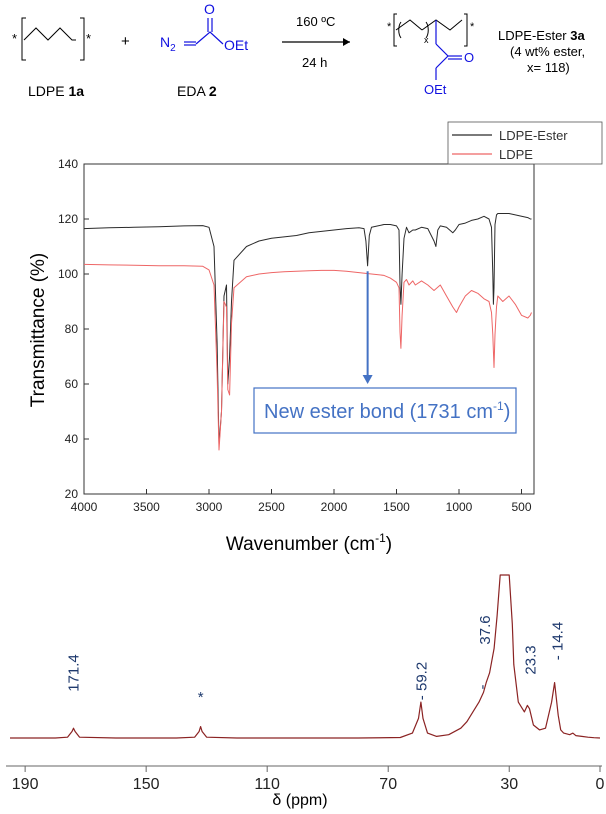  I want to click on ir-y-tick-label: 20, so click(72, 494).